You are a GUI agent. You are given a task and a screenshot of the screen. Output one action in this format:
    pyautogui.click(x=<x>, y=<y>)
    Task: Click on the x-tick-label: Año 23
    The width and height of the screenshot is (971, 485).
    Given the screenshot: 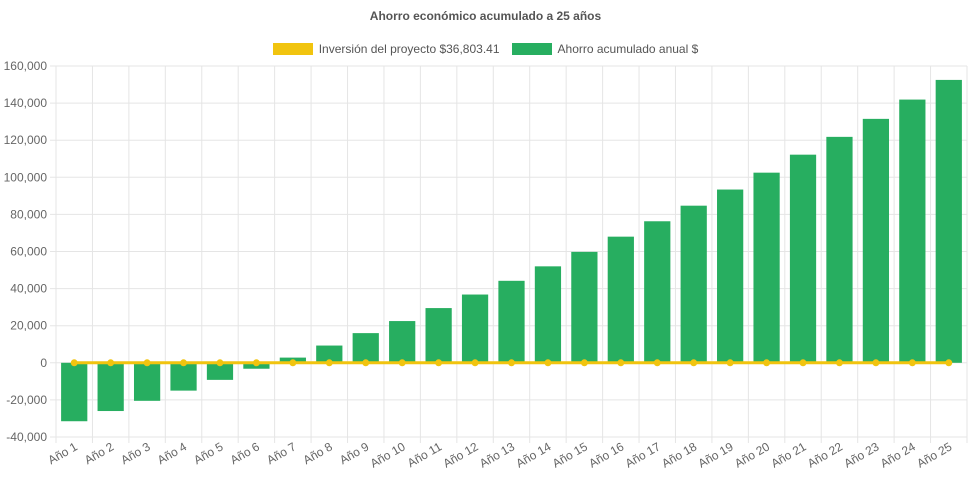 What is the action you would take?
    pyautogui.click(x=861, y=454)
    